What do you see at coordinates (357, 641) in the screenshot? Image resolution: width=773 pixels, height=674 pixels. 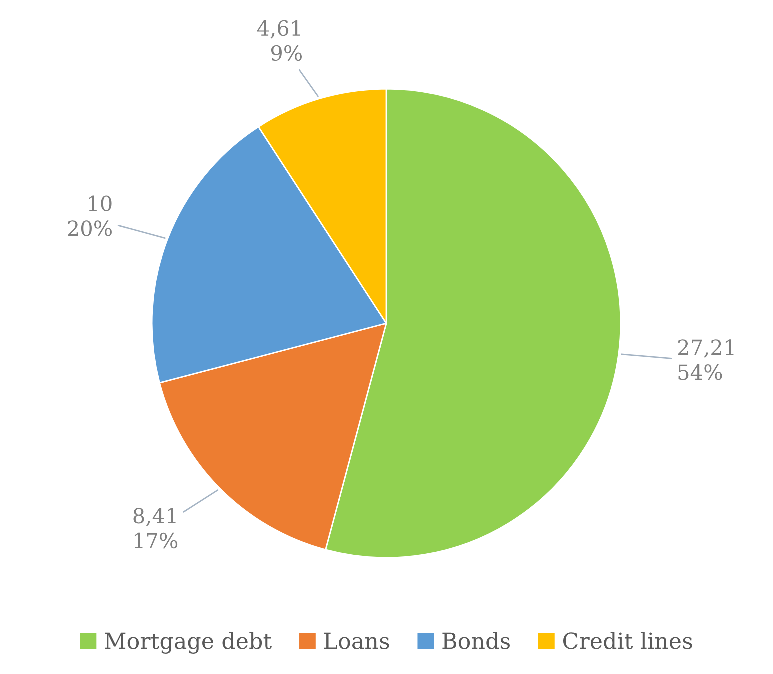 I see `legend-label: Loans` at bounding box center [357, 641].